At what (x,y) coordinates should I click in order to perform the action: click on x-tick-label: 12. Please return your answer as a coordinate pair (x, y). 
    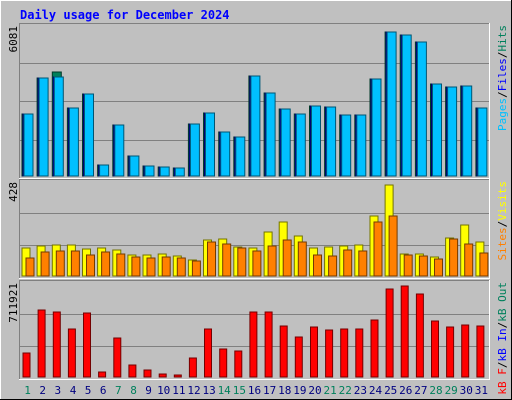
    Looking at the image, I should click on (193, 390).